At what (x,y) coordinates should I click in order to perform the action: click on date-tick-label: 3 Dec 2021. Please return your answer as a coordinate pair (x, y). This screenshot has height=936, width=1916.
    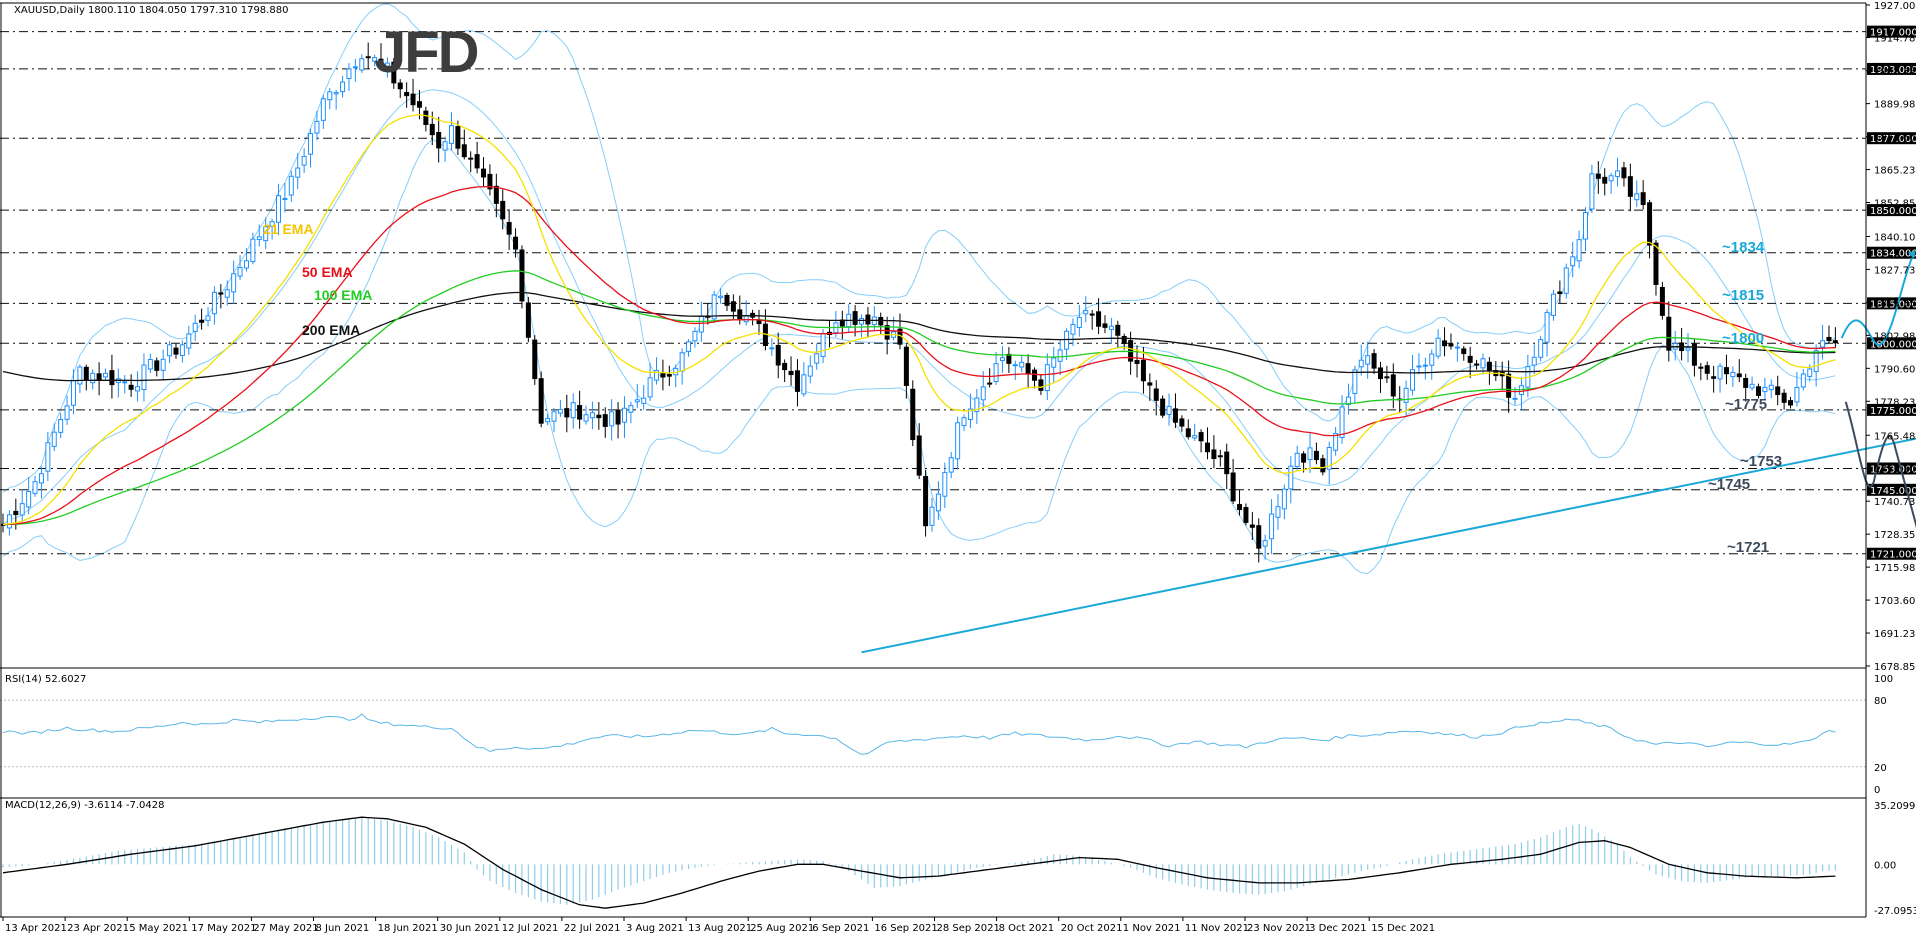
    Looking at the image, I should click on (1338, 928).